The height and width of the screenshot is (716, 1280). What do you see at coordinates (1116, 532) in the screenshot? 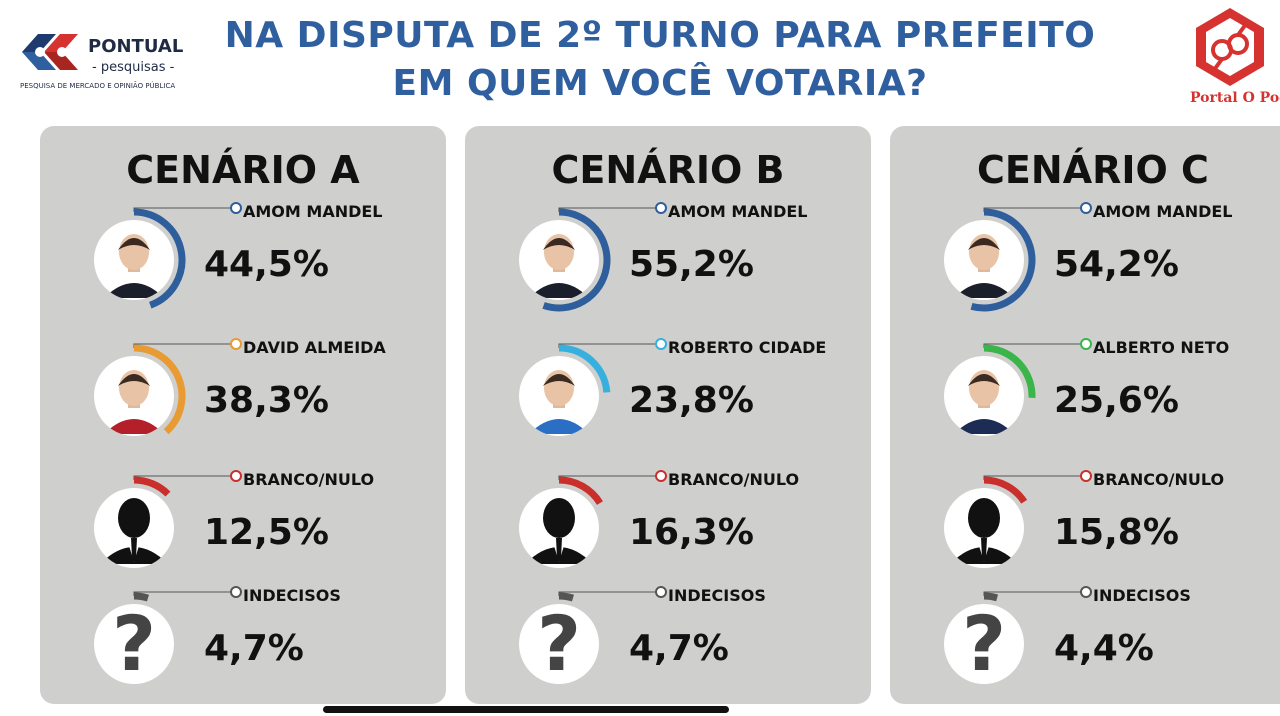
I see `percentage-label: 15,8%` at bounding box center [1116, 532].